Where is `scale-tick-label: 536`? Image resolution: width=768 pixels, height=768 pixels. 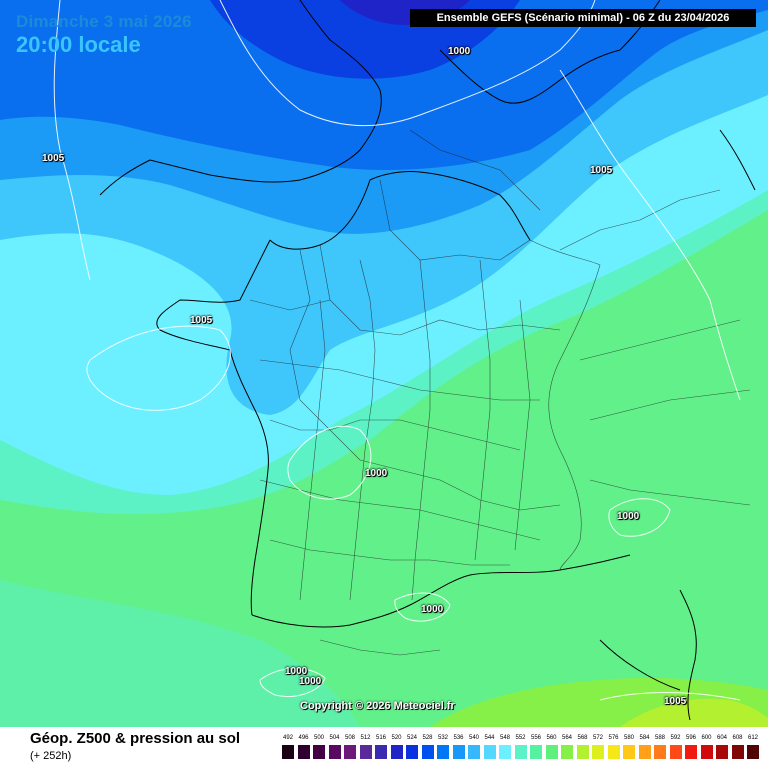 scale-tick-label: 536 is located at coordinates (458, 738).